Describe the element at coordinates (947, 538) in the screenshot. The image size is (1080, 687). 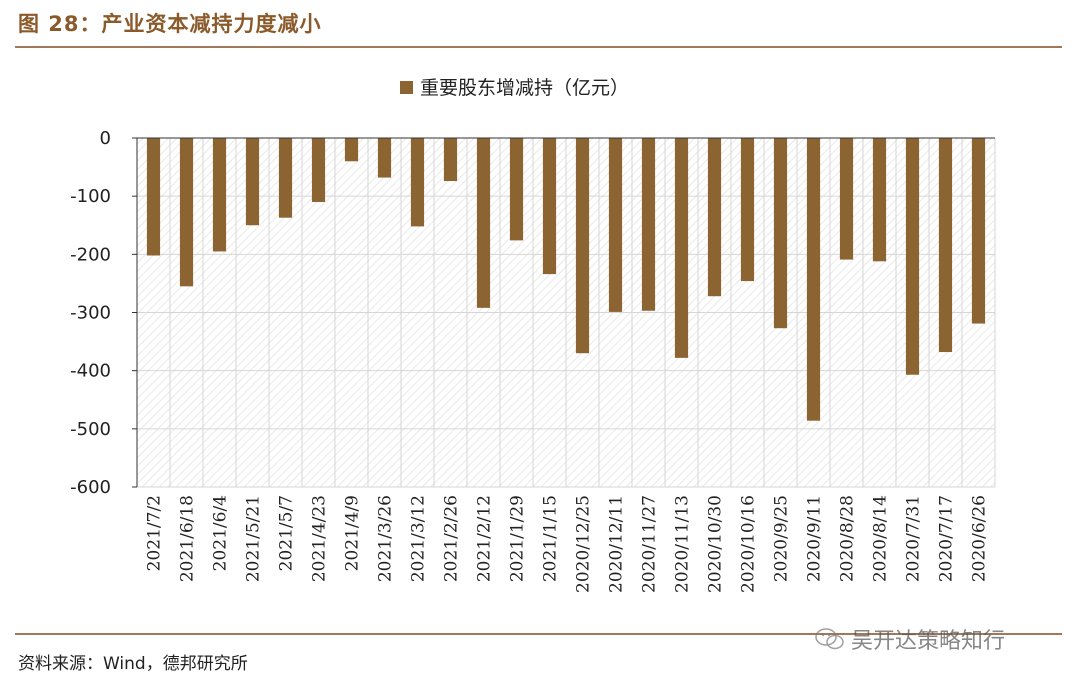
I see `x-tick-label: 2020/7/17` at that location.